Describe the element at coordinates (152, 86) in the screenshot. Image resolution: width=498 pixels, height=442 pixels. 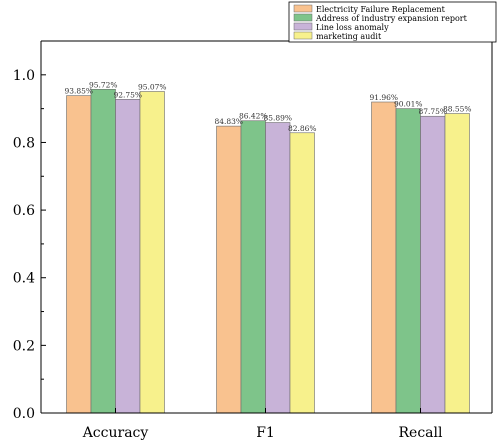
I see `data-label: 95.07%` at that location.